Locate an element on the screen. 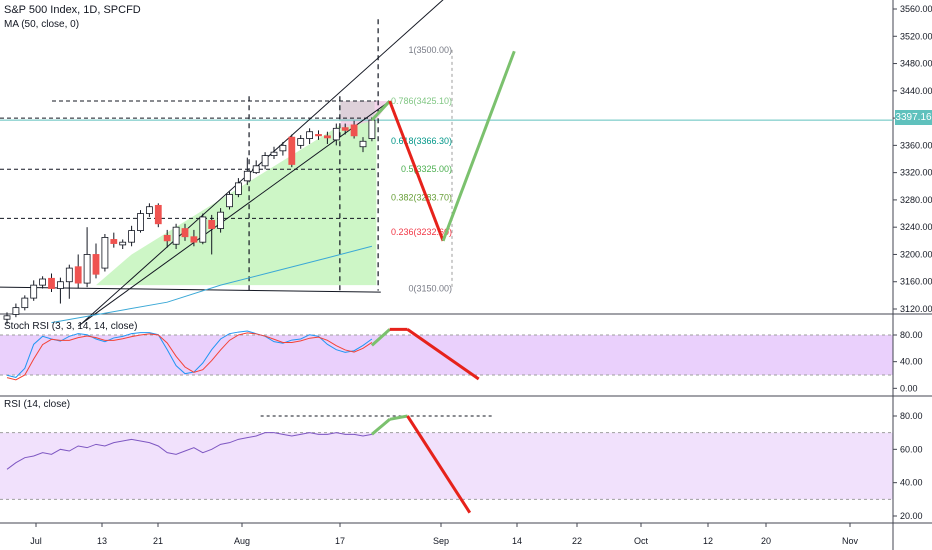 The width and height of the screenshot is (932, 550). time-tick-label: Jul is located at coordinates (36, 541).